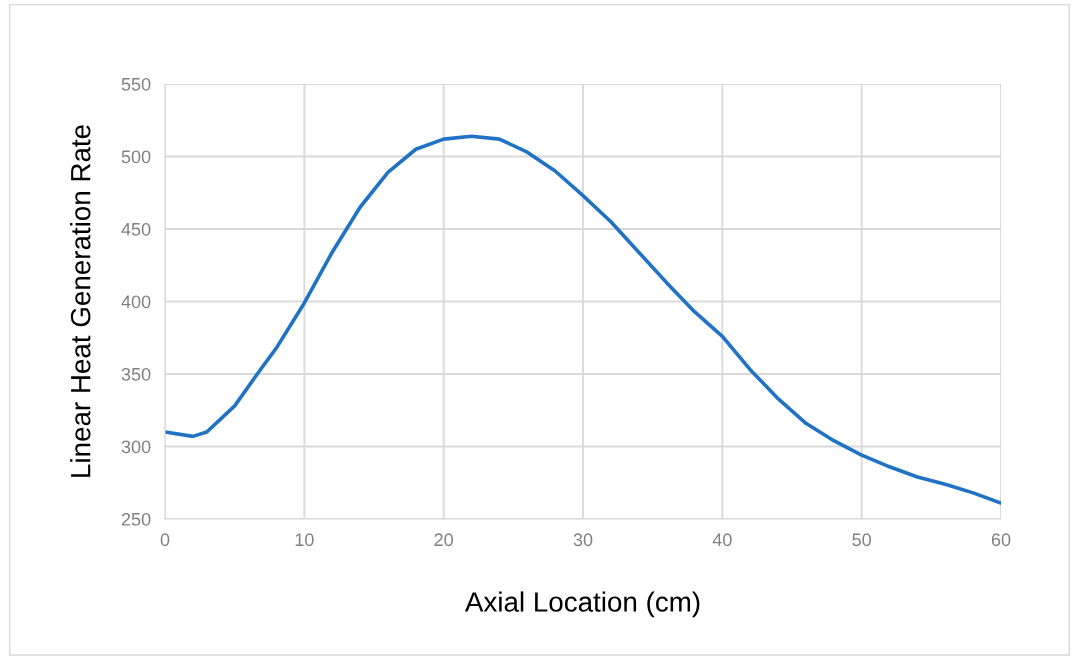  Describe the element at coordinates (136, 84) in the screenshot. I see `y-tick-label: 550` at that location.